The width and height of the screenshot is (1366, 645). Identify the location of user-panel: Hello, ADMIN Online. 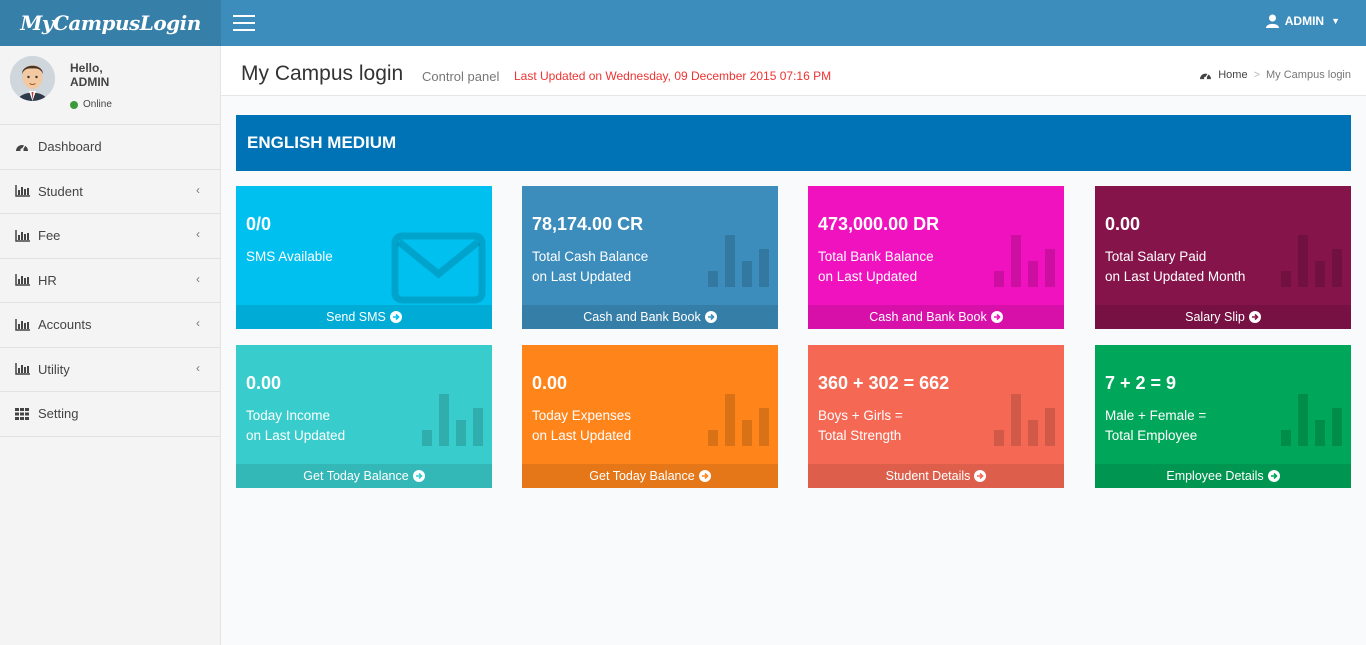
(110, 85).